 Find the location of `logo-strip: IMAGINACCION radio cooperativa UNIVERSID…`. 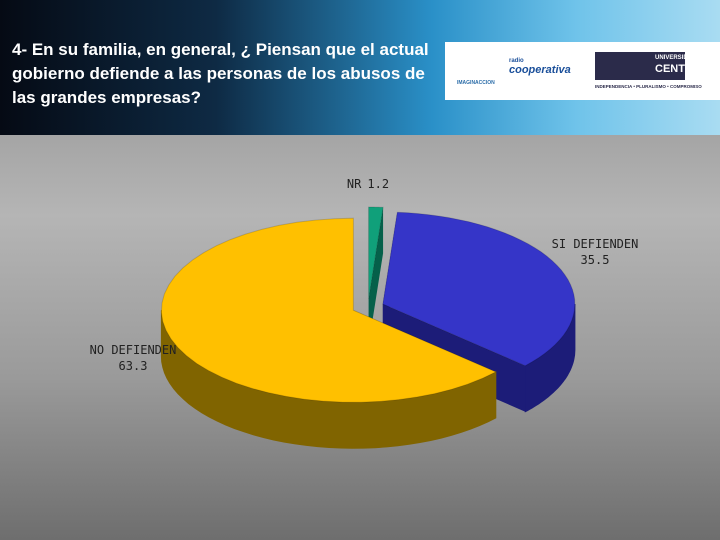

logo-strip: IMAGINACCION radio cooperativa UNIVERSID… is located at coordinates (582, 71).